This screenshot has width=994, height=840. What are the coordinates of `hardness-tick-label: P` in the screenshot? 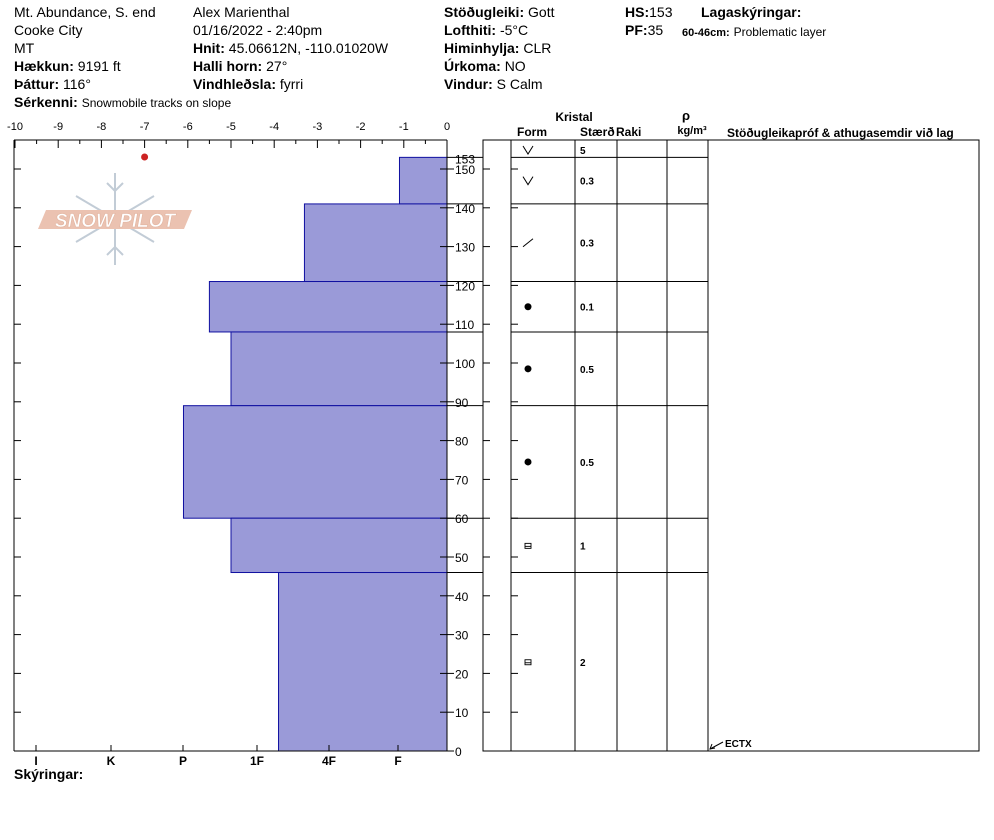 It's located at (183, 761).